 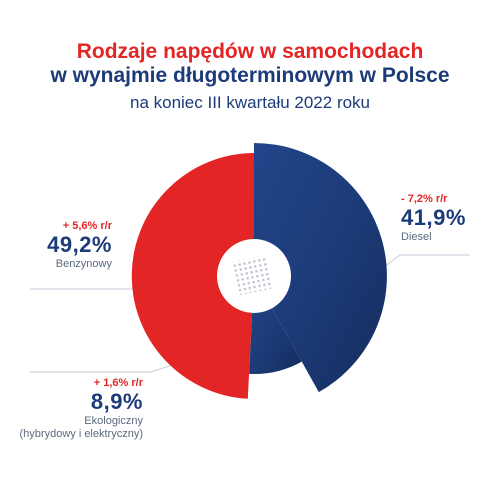 I want to click on value-ekologiczny: 8,9%, so click(x=116, y=401).